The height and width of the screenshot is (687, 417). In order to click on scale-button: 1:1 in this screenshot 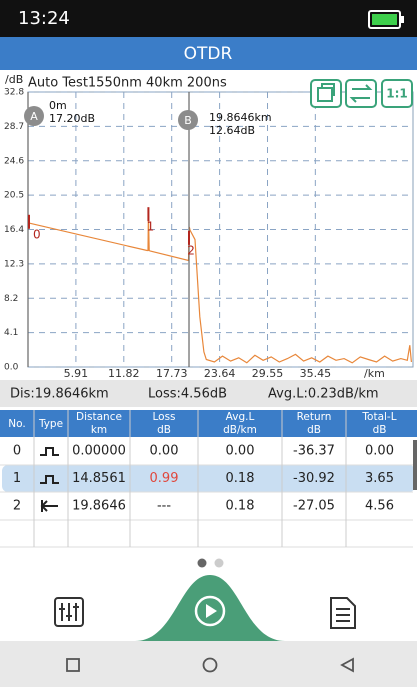, I will do `click(397, 93)`.